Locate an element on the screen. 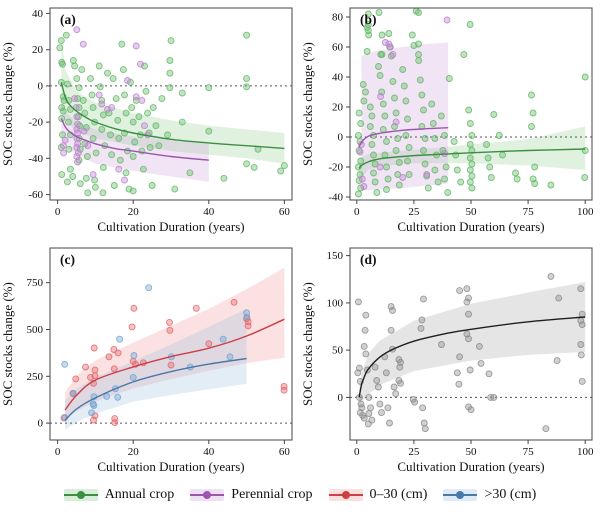 The height and width of the screenshot is (513, 600). legend-item-annual-crop: Annual crop is located at coordinates (119, 494).